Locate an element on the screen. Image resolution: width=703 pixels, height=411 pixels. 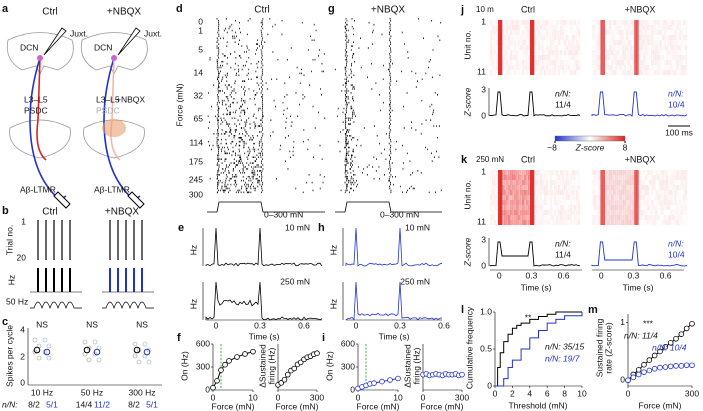
panel-label: l is located at coordinates (462, 310).